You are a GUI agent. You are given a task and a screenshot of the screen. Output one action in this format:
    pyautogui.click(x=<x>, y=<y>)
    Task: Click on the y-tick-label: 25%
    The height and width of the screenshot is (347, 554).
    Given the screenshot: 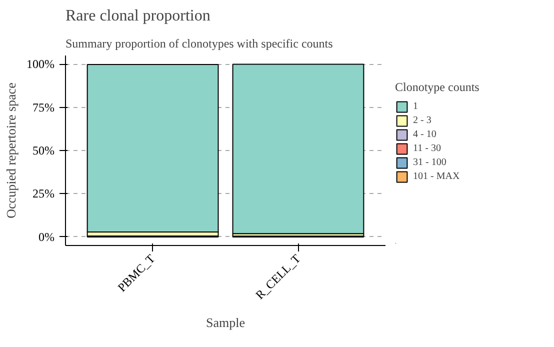 What is the action you would take?
    pyautogui.click(x=43, y=193)
    